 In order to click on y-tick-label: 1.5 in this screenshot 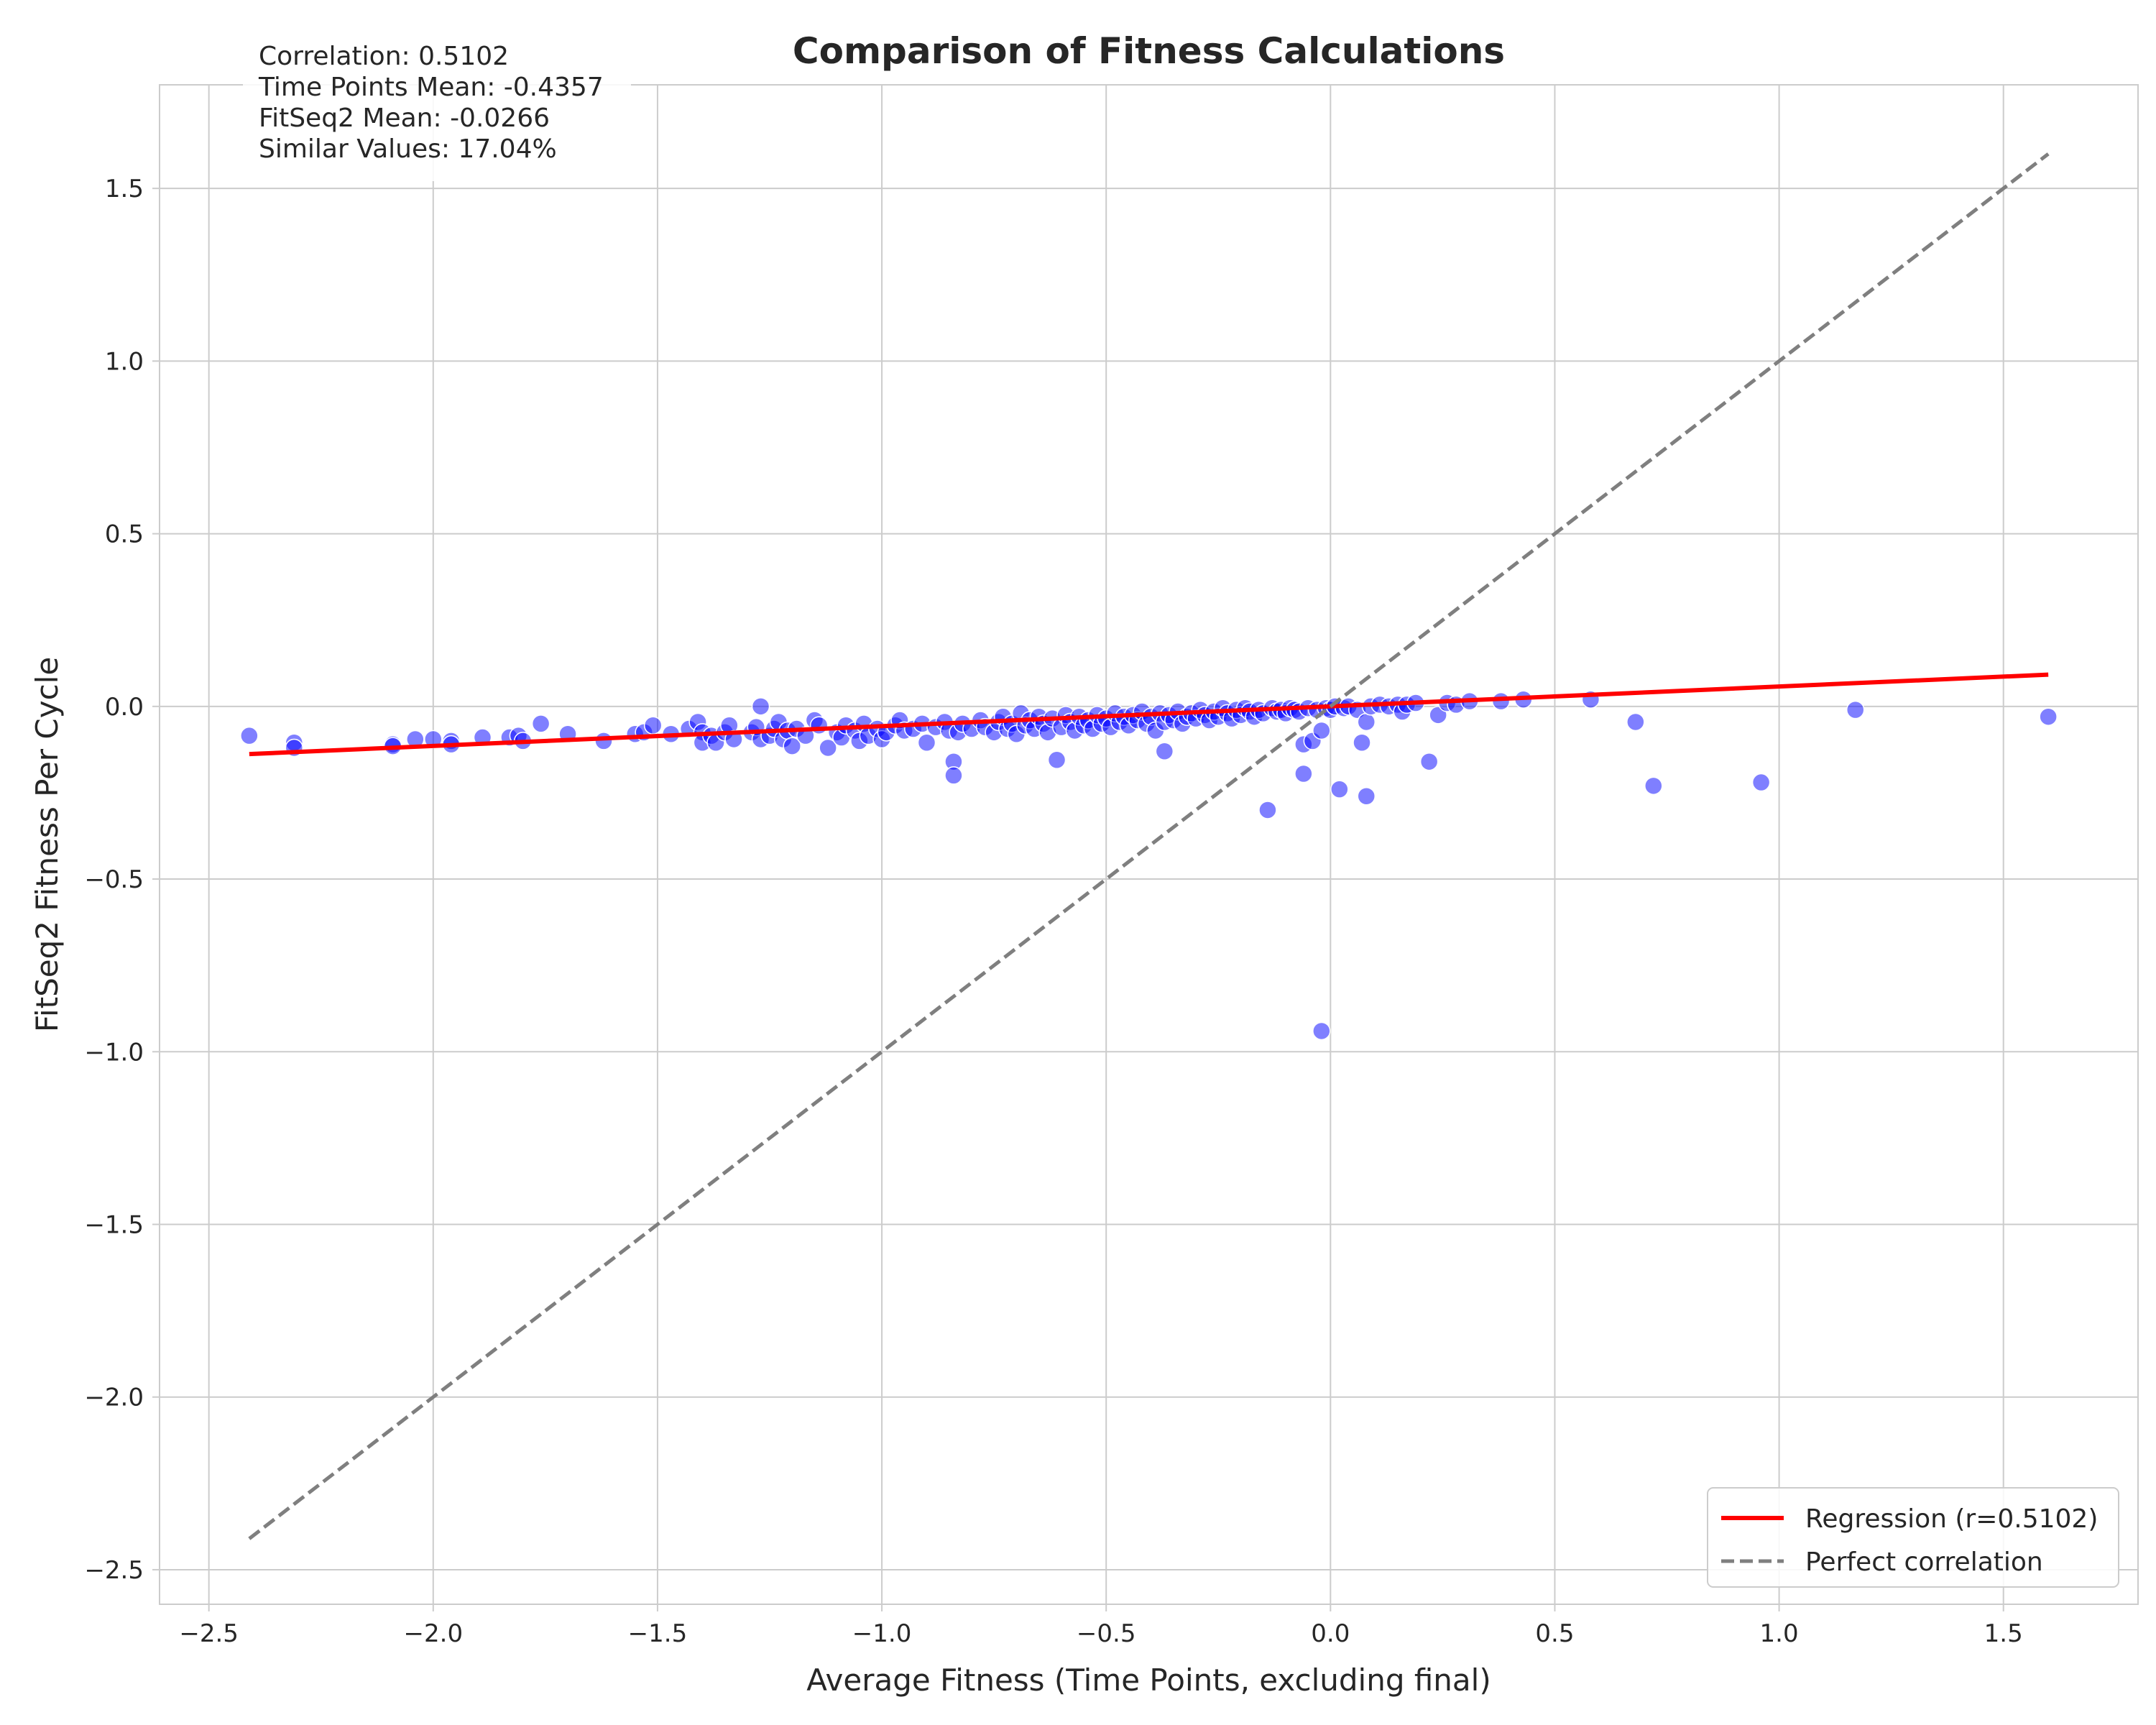, I will do `click(125, 189)`.